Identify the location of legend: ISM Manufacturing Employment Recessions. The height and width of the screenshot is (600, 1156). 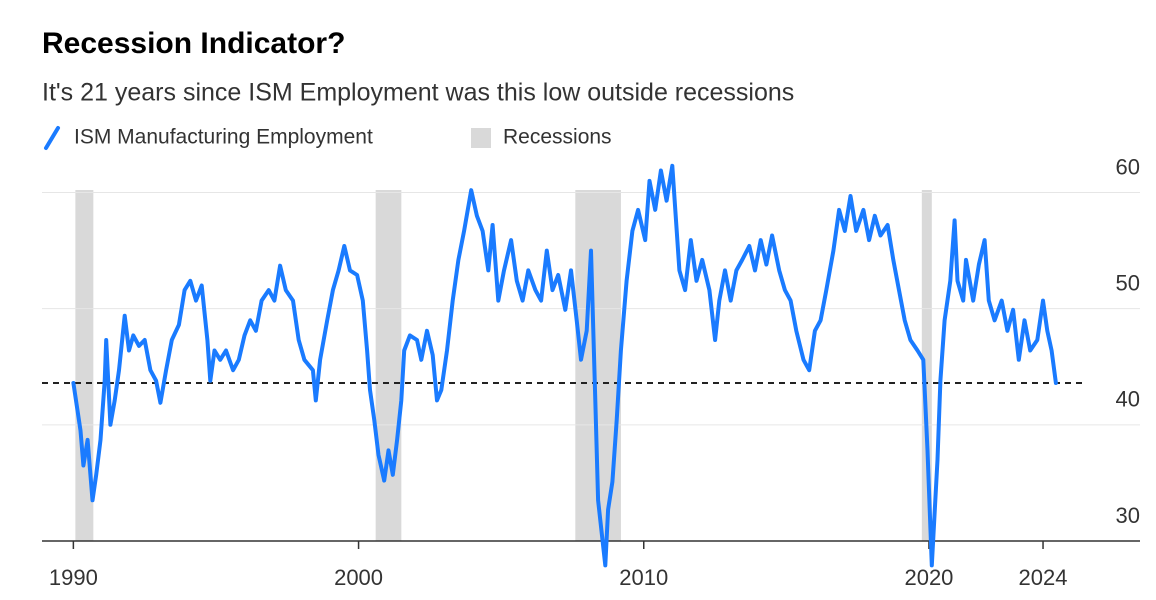
(328, 138).